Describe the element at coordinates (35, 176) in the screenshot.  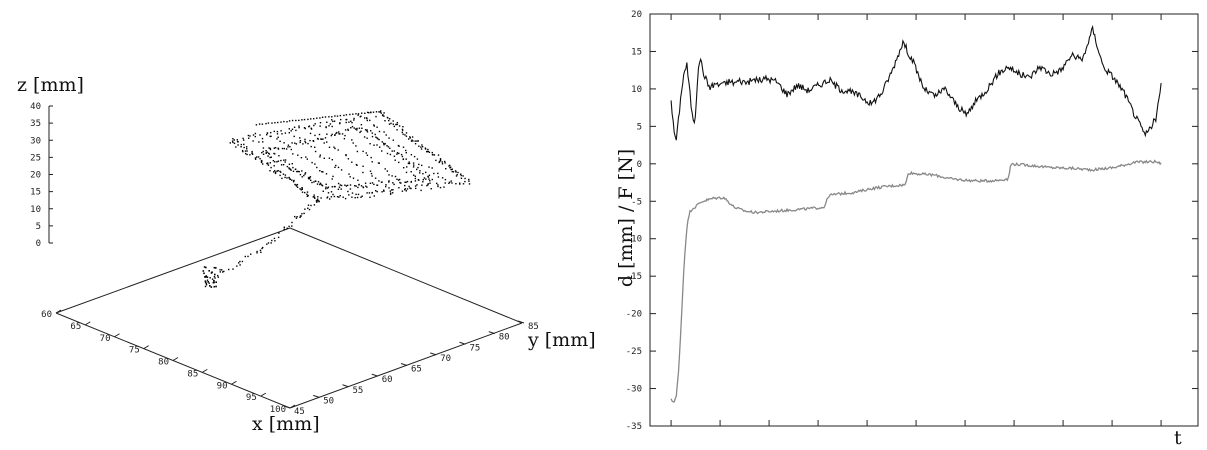
I see `z-tick-label: 20` at that location.